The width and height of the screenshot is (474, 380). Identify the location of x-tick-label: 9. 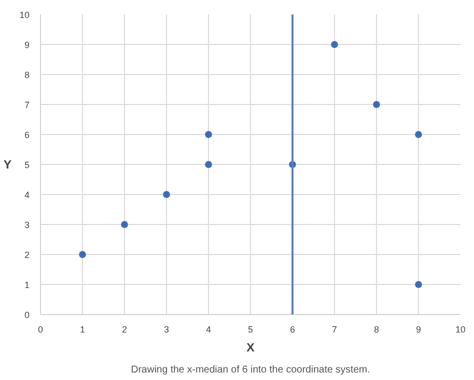
(419, 329).